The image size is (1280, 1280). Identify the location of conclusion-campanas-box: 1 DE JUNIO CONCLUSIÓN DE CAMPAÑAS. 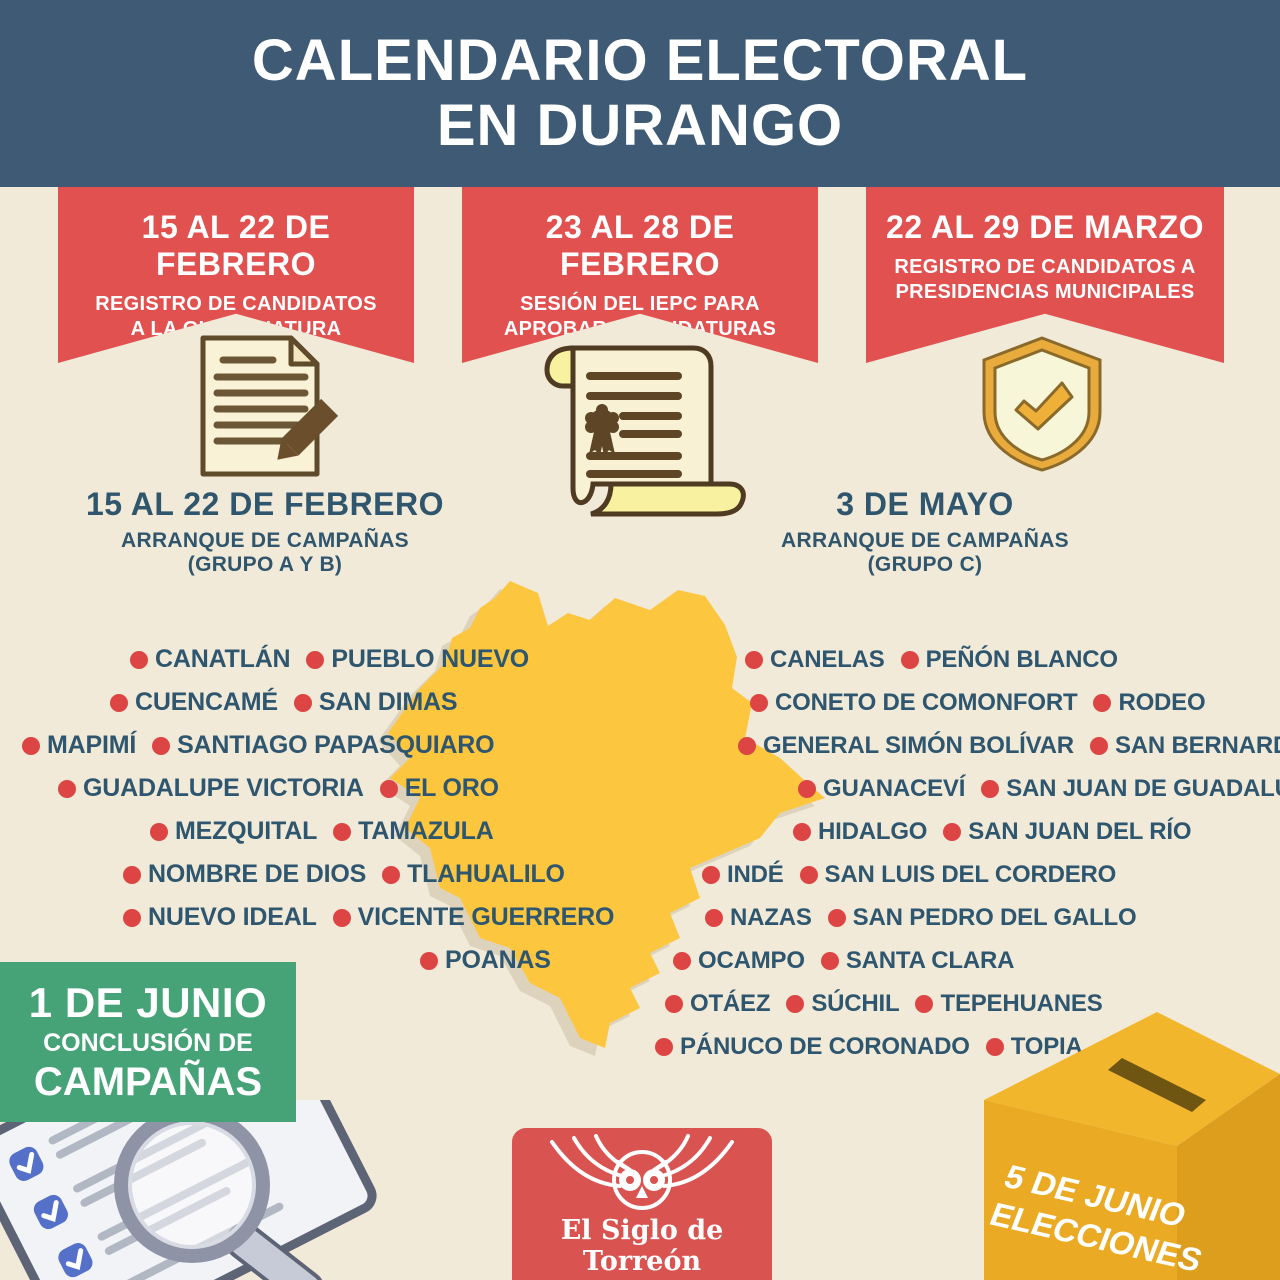
(148, 1042).